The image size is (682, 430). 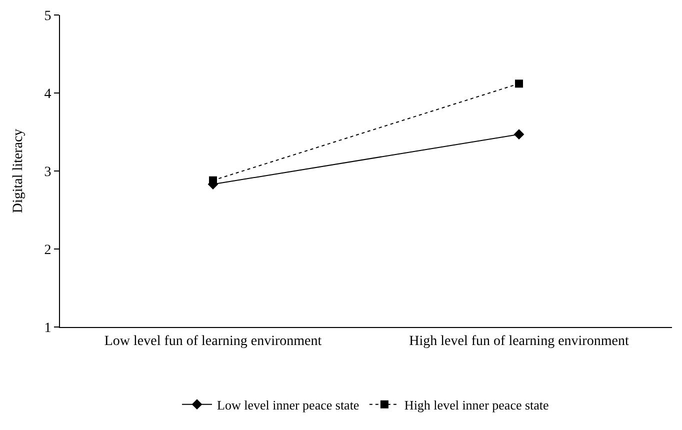 What do you see at coordinates (18, 171) in the screenshot?
I see `y-axis-title: Digital literacy` at bounding box center [18, 171].